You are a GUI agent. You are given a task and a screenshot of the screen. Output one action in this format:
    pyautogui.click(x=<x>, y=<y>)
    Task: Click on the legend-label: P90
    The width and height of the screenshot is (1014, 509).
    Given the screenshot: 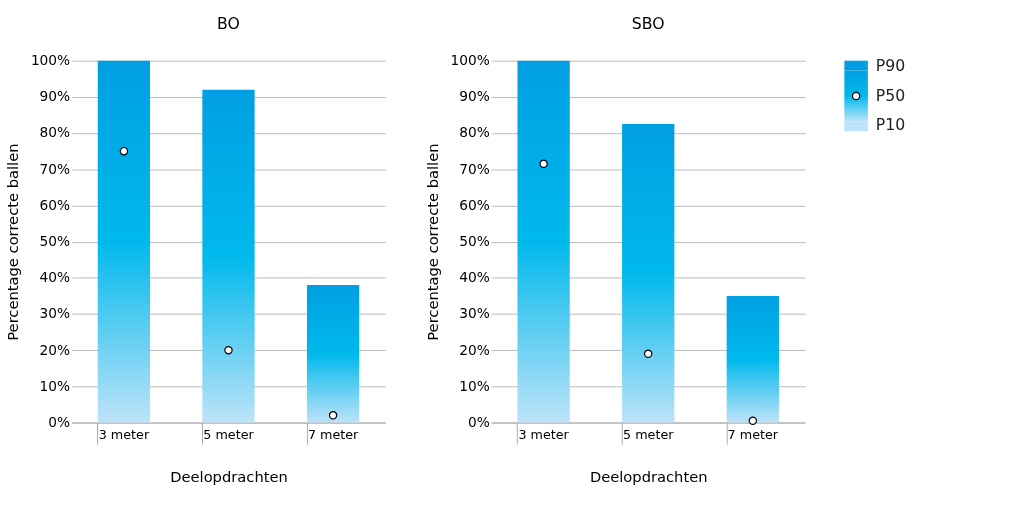 What is the action you would take?
    pyautogui.click(x=890, y=66)
    